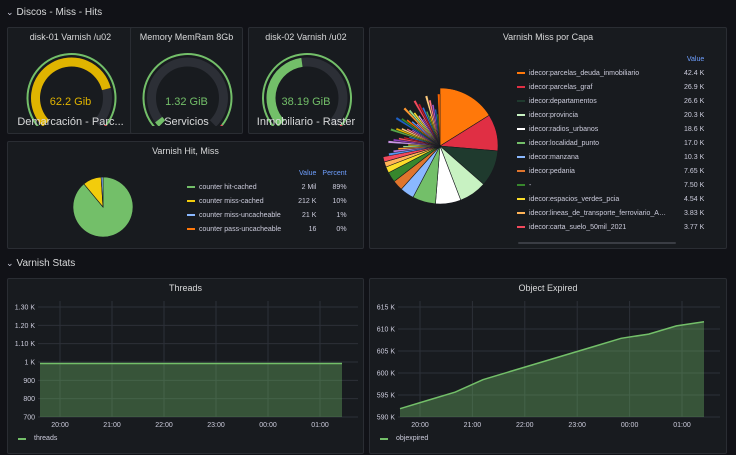  What do you see at coordinates (610, 87) in the screenshot?
I see `legend-row: idecor:parcelas_graf 26.9 K` at bounding box center [610, 87].